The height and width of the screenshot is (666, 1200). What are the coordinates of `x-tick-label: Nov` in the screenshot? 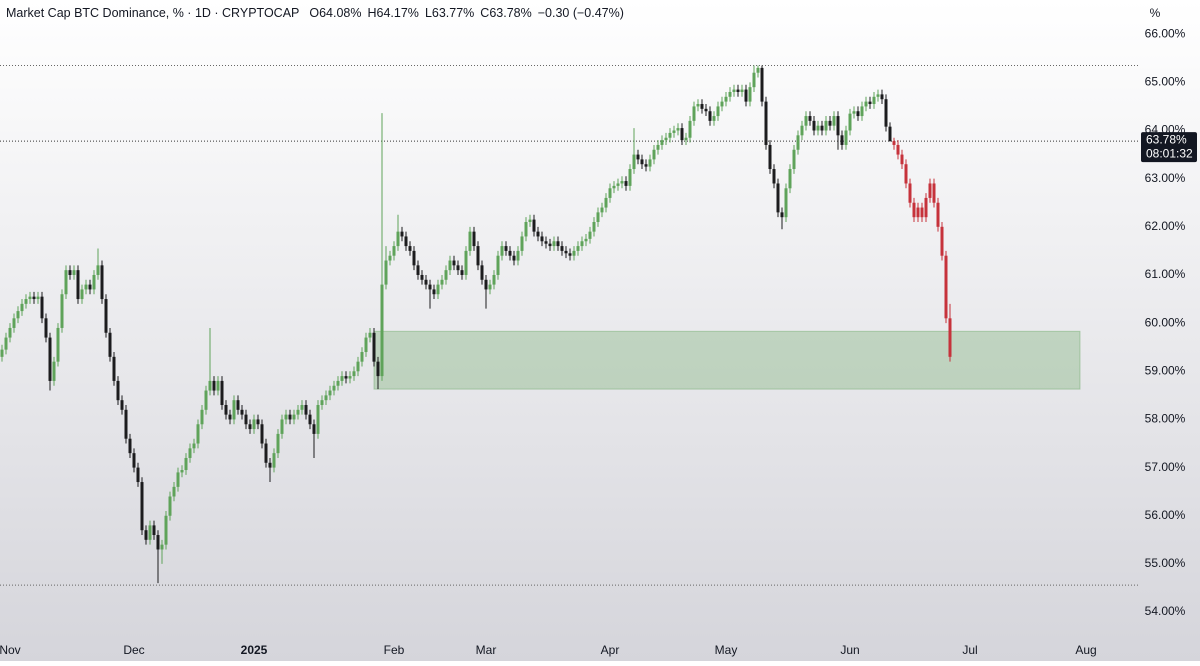 It's located at (10, 650).